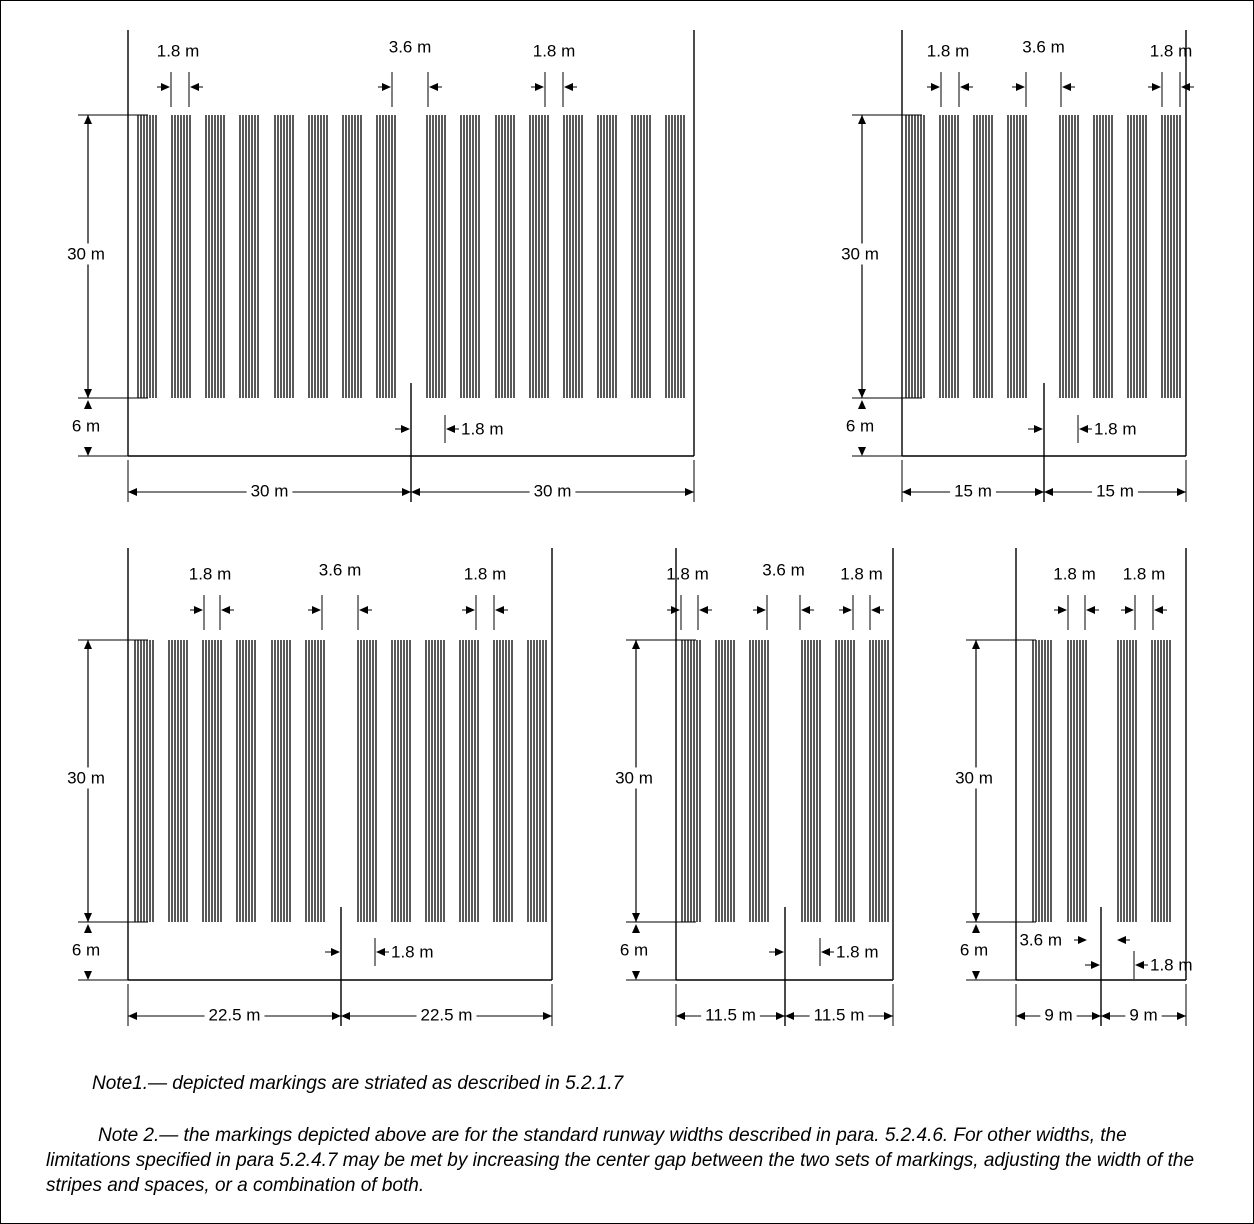  What do you see at coordinates (753, 787) in the screenshot?
I see `panel-23m: 30 m 6 m 1.8 m 1.8 m 3.6 m 1.8 m 11.5 m 11.5 m` at bounding box center [753, 787].